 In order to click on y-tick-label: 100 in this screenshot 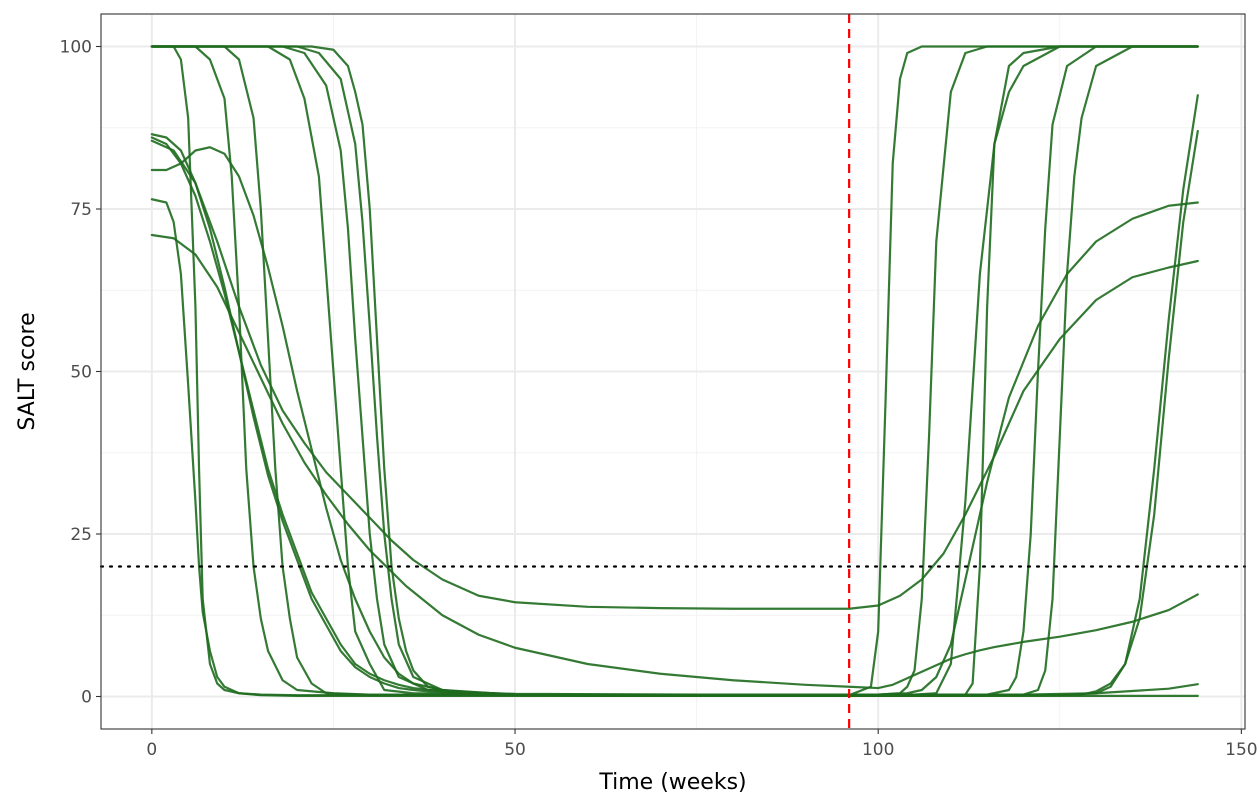, I will do `click(76, 48)`.